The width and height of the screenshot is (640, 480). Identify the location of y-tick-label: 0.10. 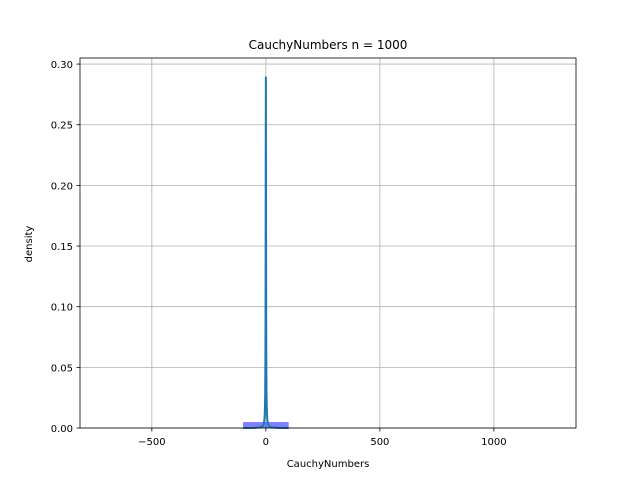
(62, 308).